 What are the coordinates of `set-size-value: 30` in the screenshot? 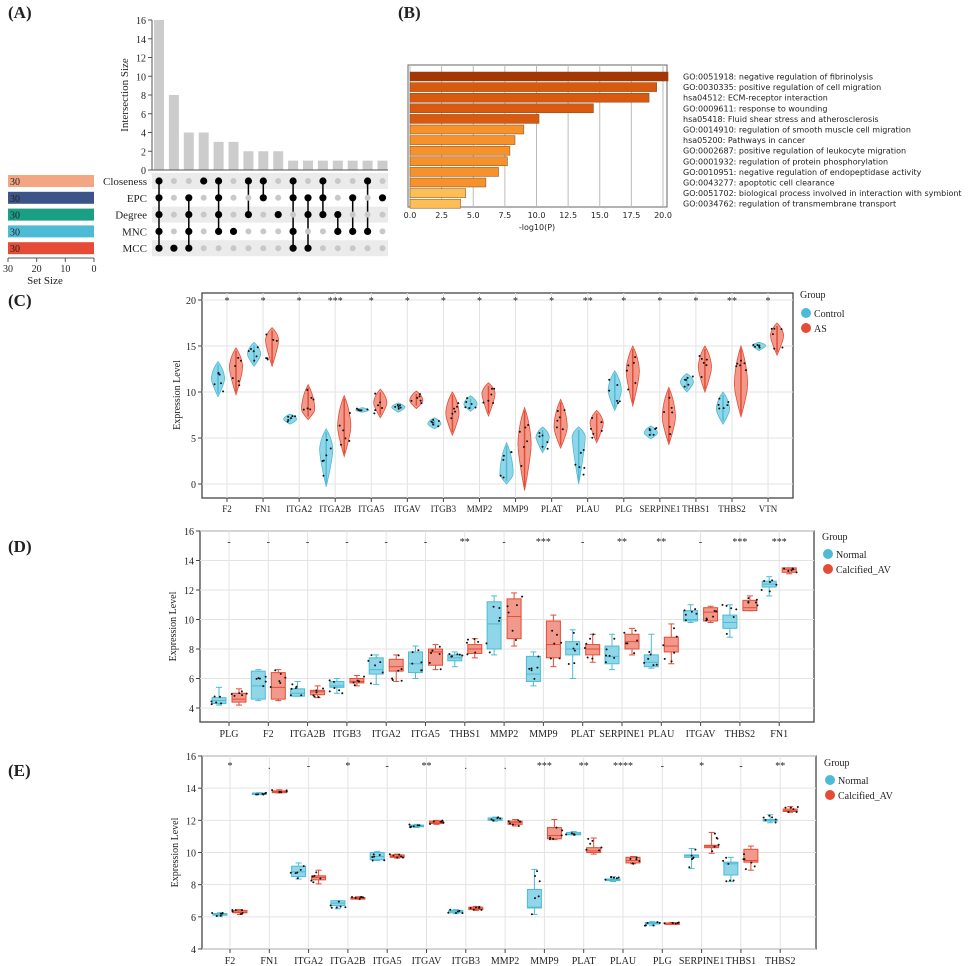 It's located at (15, 216).